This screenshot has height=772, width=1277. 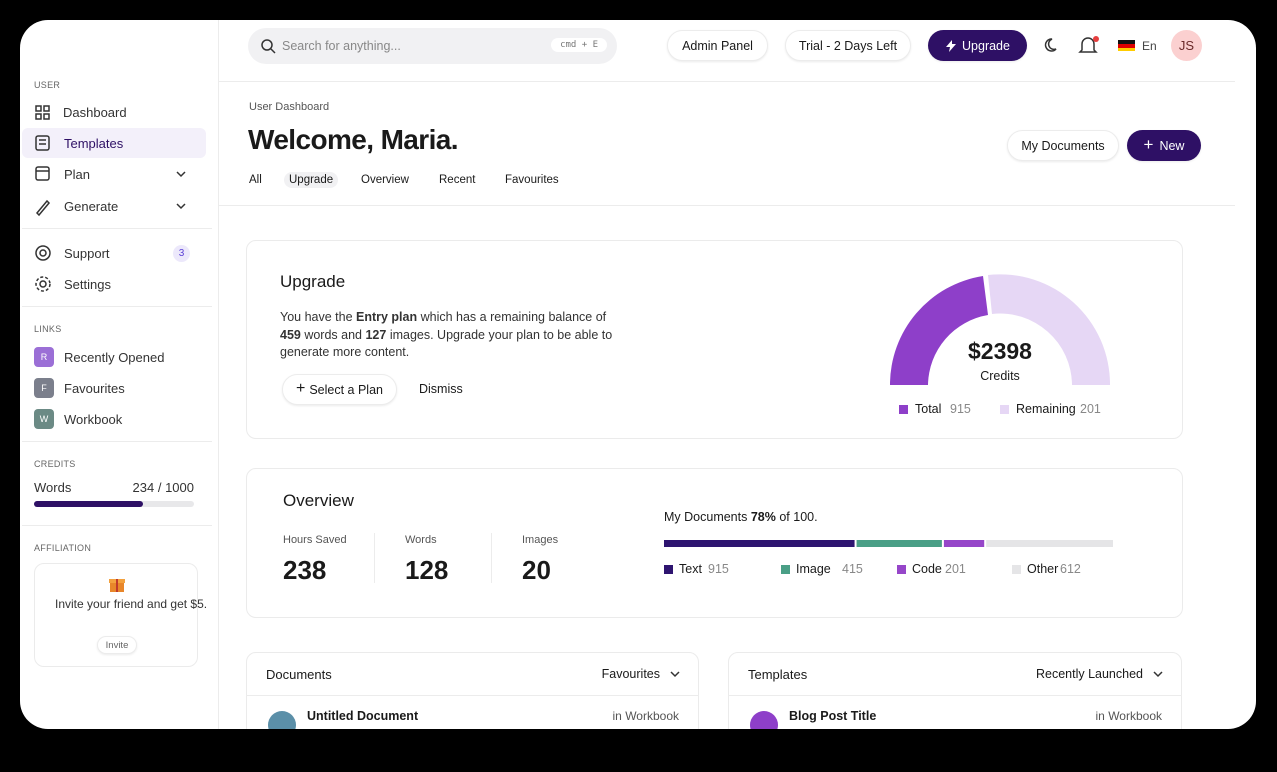 What do you see at coordinates (255, 180) in the screenshot?
I see `tab: All` at bounding box center [255, 180].